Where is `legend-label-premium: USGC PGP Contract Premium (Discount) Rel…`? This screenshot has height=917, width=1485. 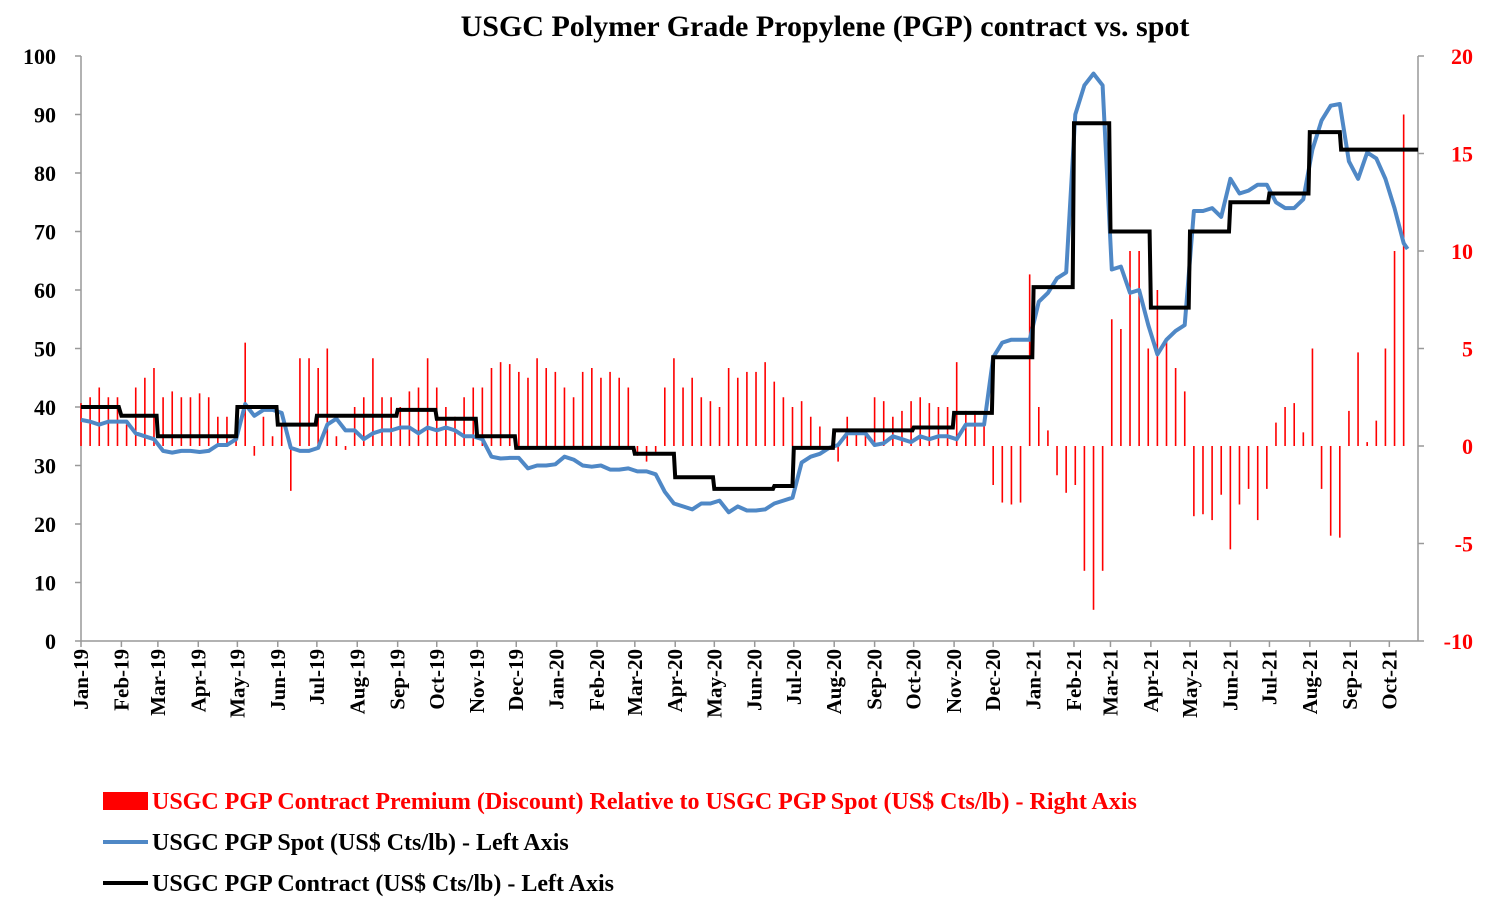 legend-label-premium: USGC PGP Contract Premium (Discount) Rel… is located at coordinates (644, 802).